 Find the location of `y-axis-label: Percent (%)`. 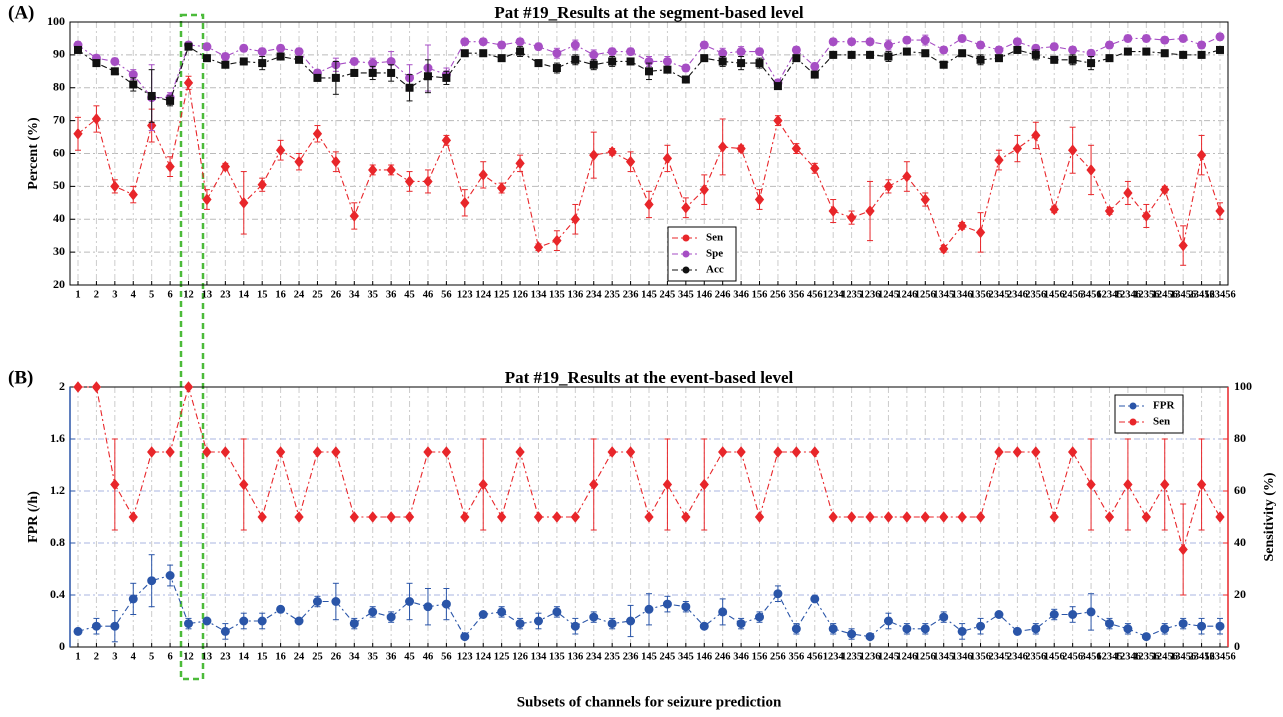

y-axis-label: Percent (%) is located at coordinates (33, 153).